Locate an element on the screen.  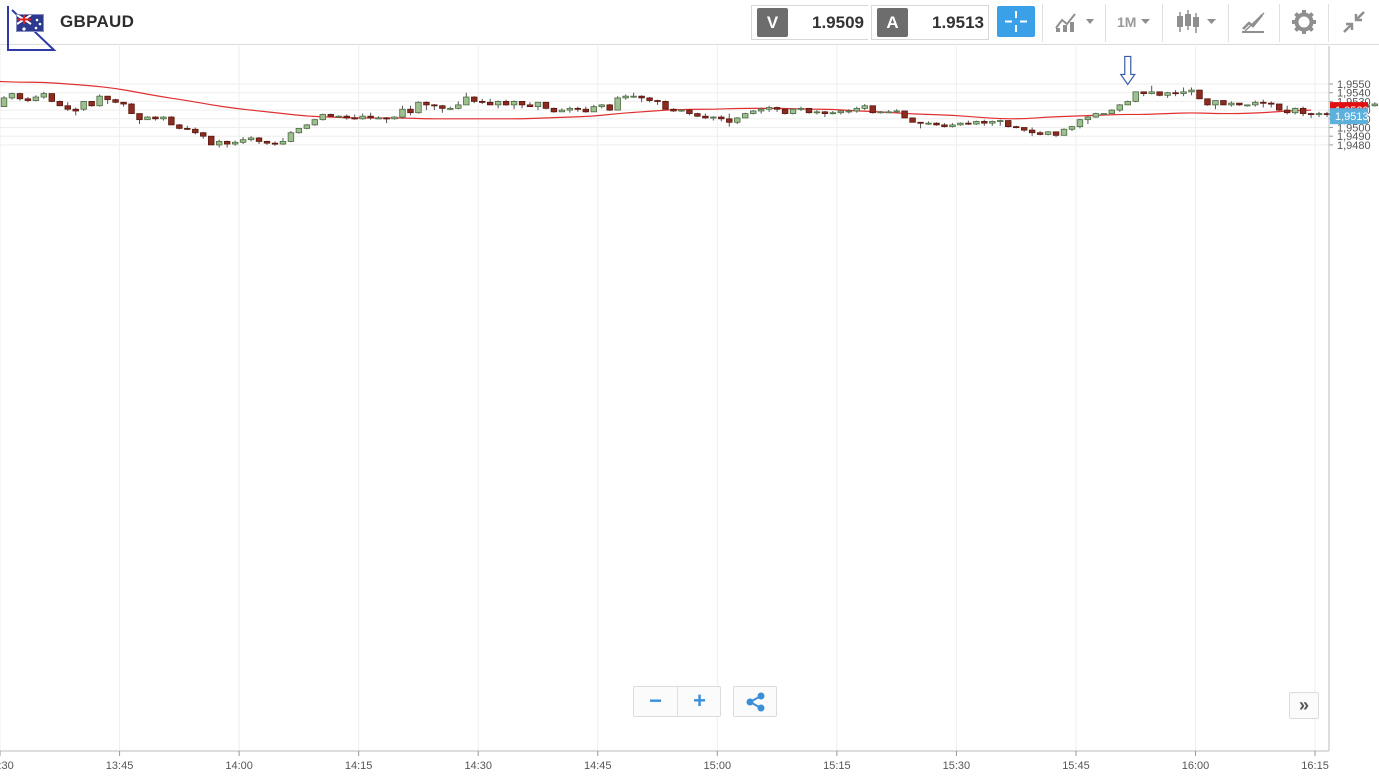
ask-price: 1.9513 is located at coordinates (958, 22).